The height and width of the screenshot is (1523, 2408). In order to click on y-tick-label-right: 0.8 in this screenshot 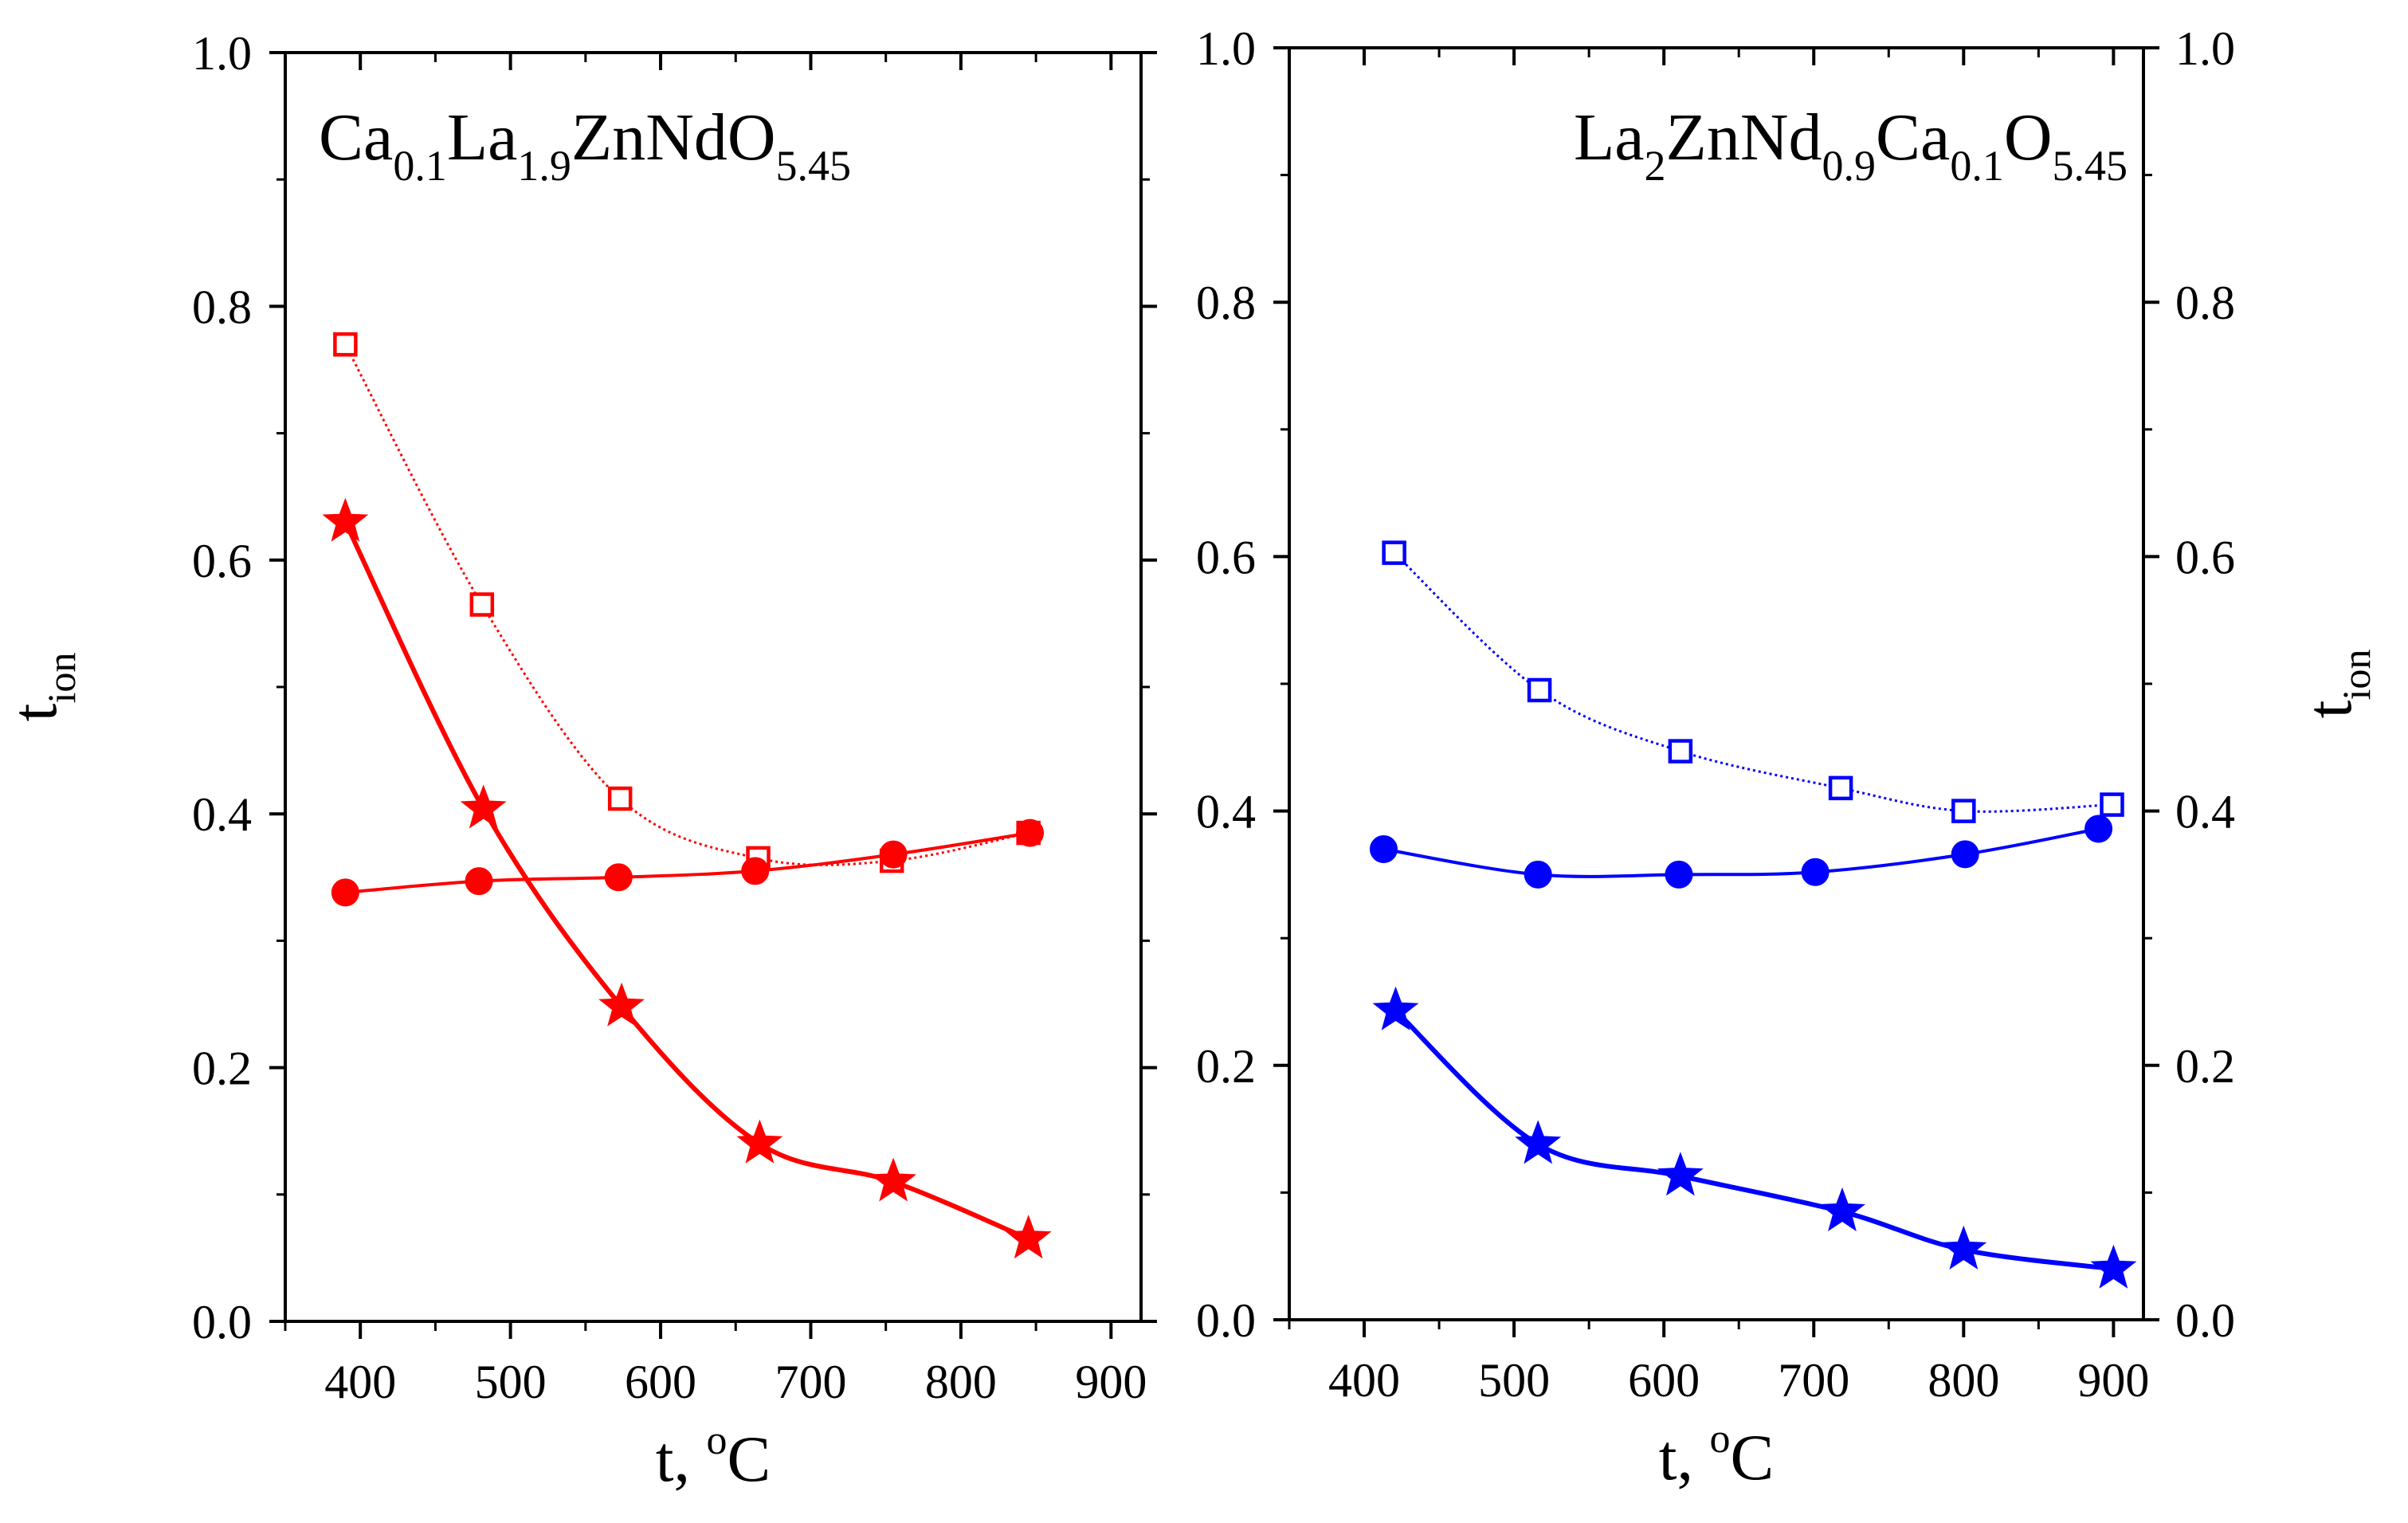, I will do `click(2205, 303)`.